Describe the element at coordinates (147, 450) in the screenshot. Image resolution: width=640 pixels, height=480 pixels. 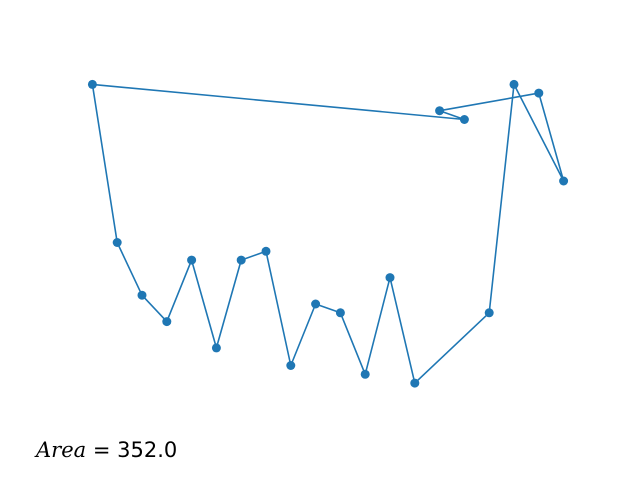
I see `area-value: 352.0` at that location.